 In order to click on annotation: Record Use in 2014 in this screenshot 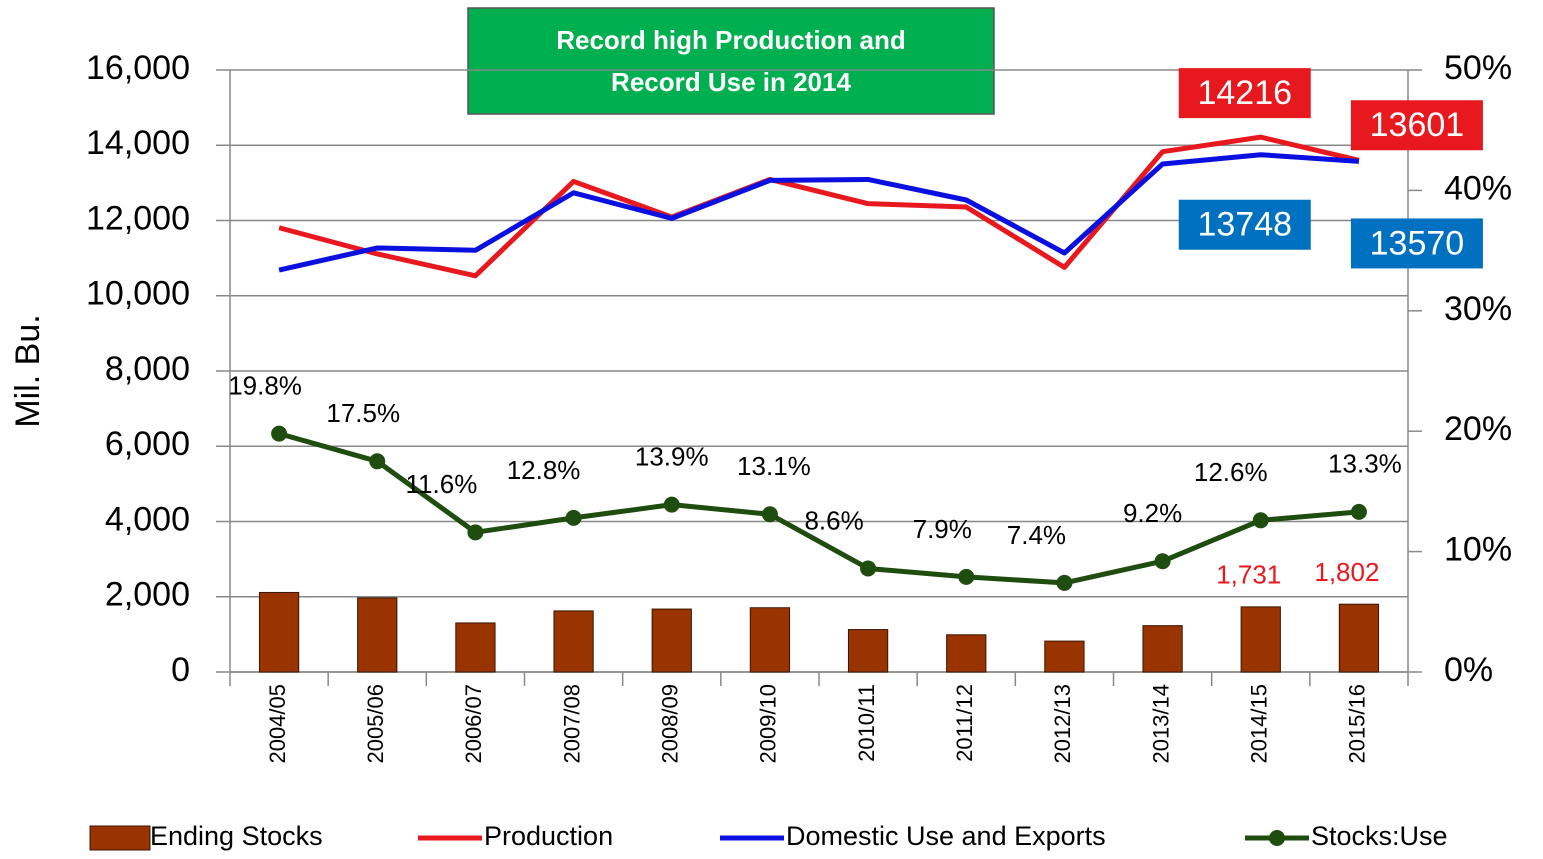, I will do `click(731, 82)`.